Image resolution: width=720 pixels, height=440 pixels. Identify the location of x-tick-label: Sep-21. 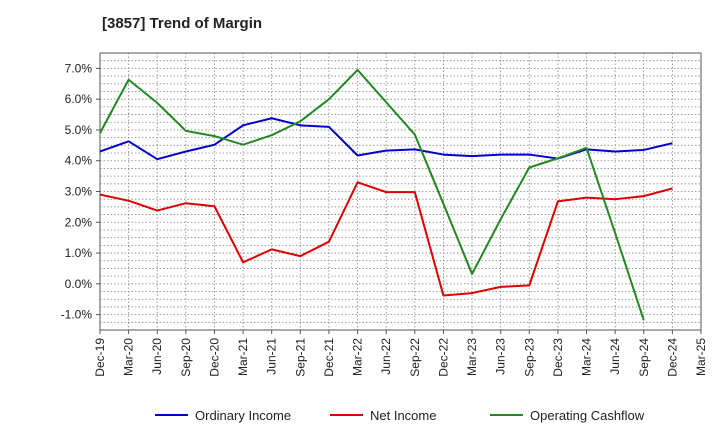
(300, 357).